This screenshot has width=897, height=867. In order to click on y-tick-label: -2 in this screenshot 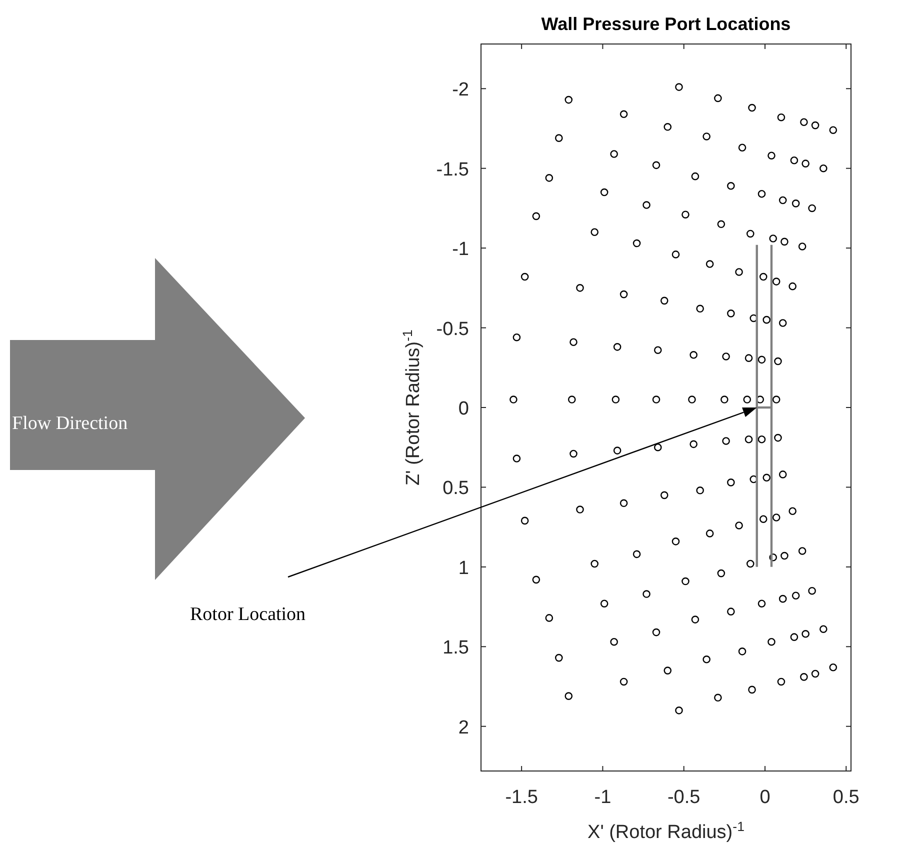, I will do `click(460, 90)`.